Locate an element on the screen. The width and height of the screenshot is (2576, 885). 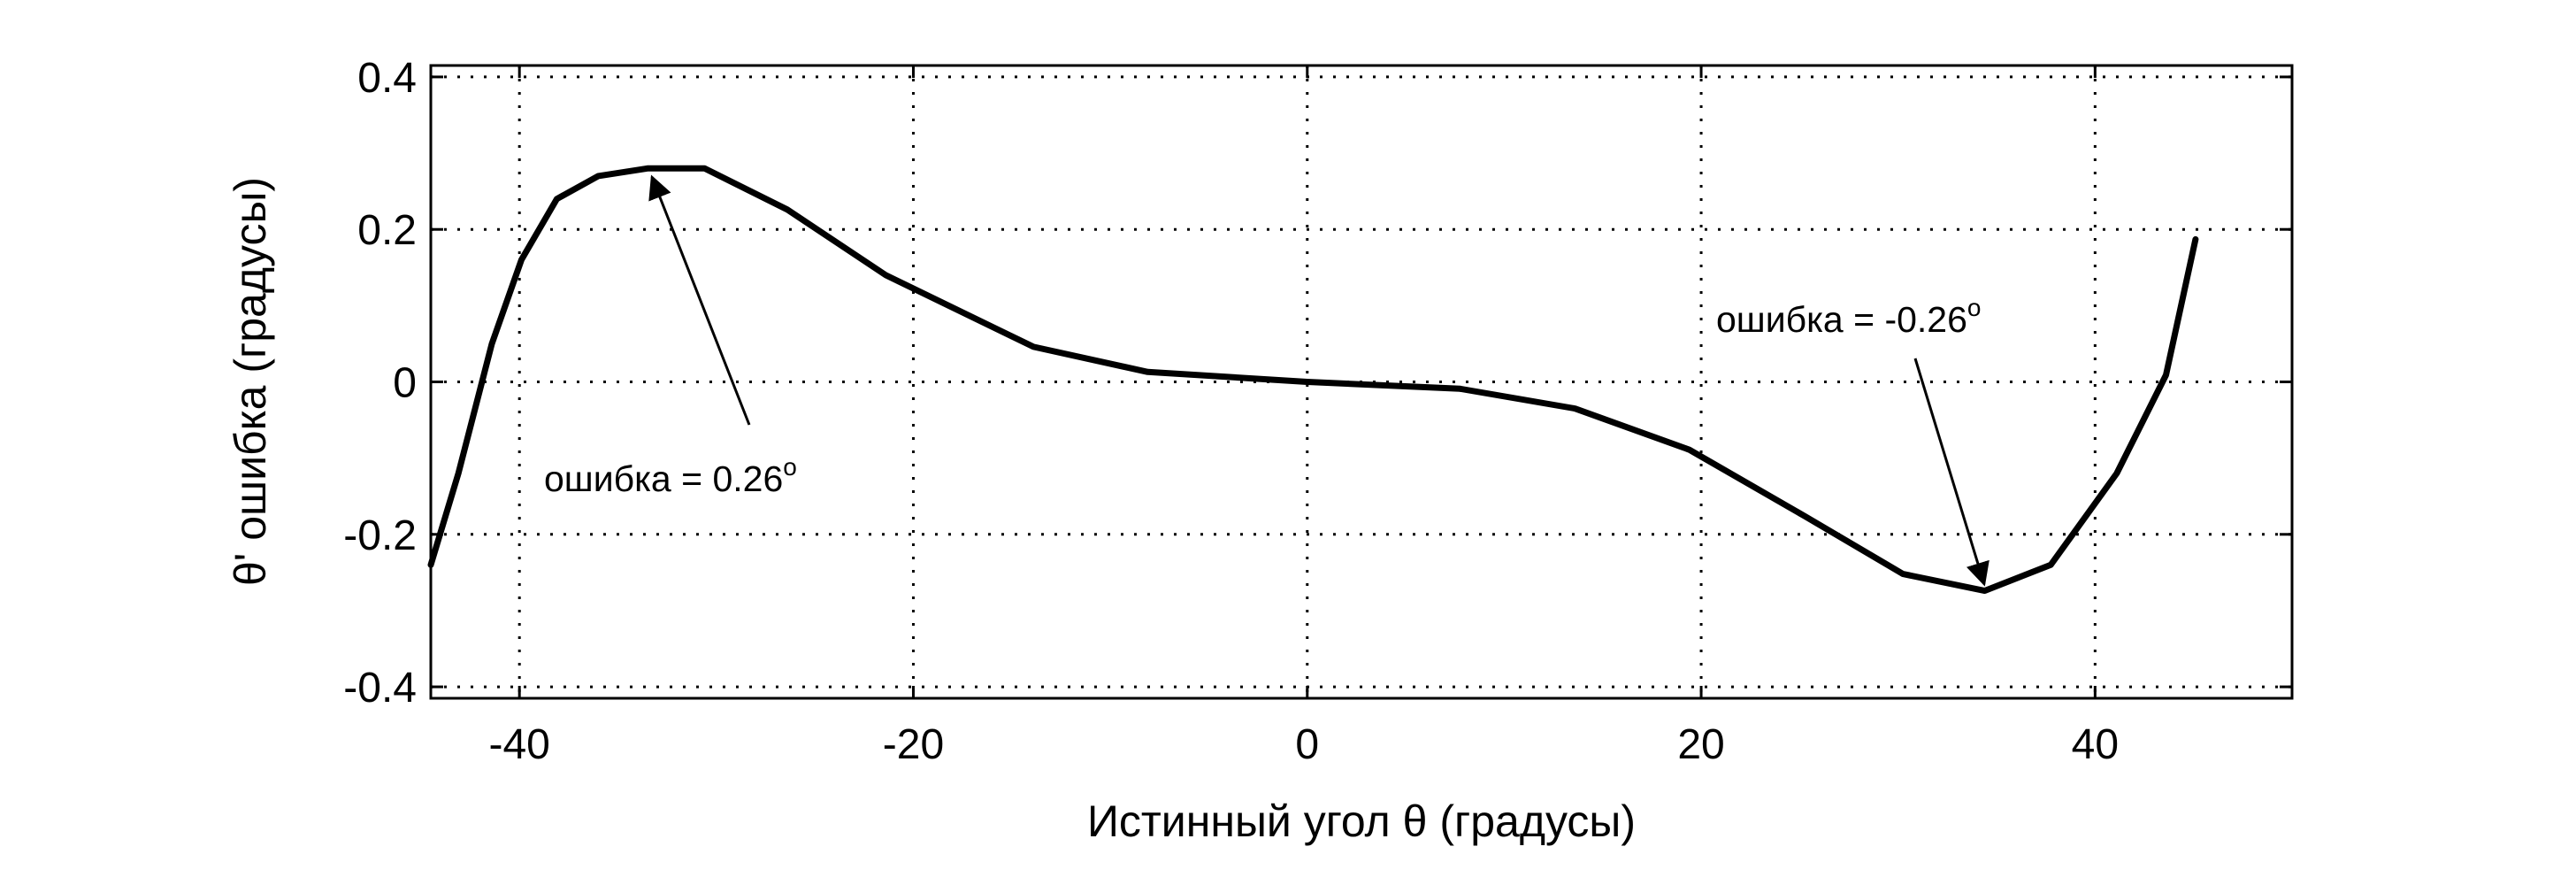
x-tick-label: -20 is located at coordinates (913, 744).